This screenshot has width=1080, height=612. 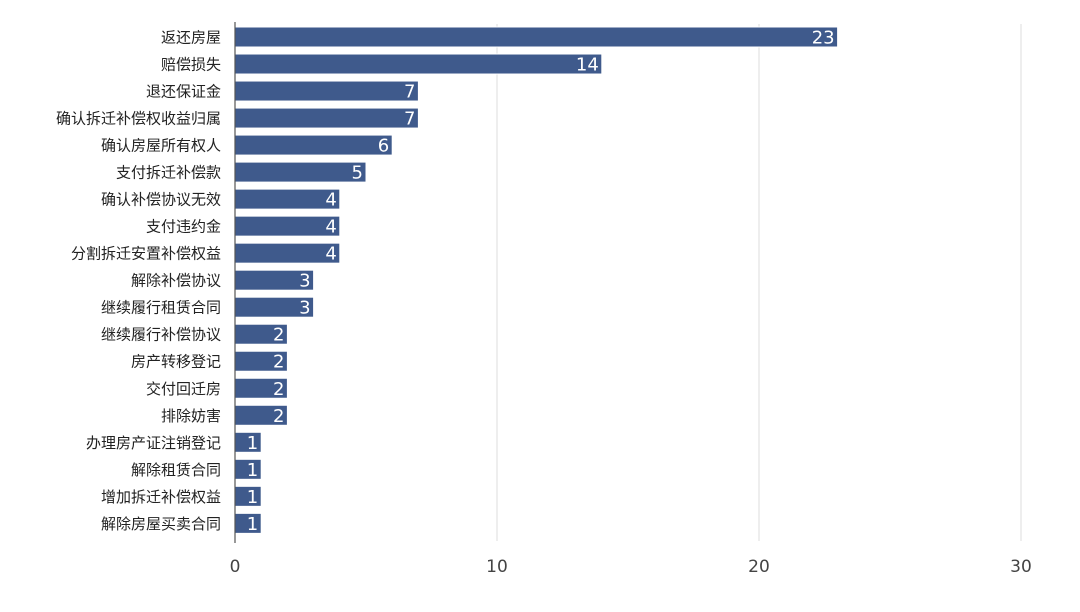 What do you see at coordinates (1021, 567) in the screenshot?
I see `x-tick-label-30: 30` at bounding box center [1021, 567].